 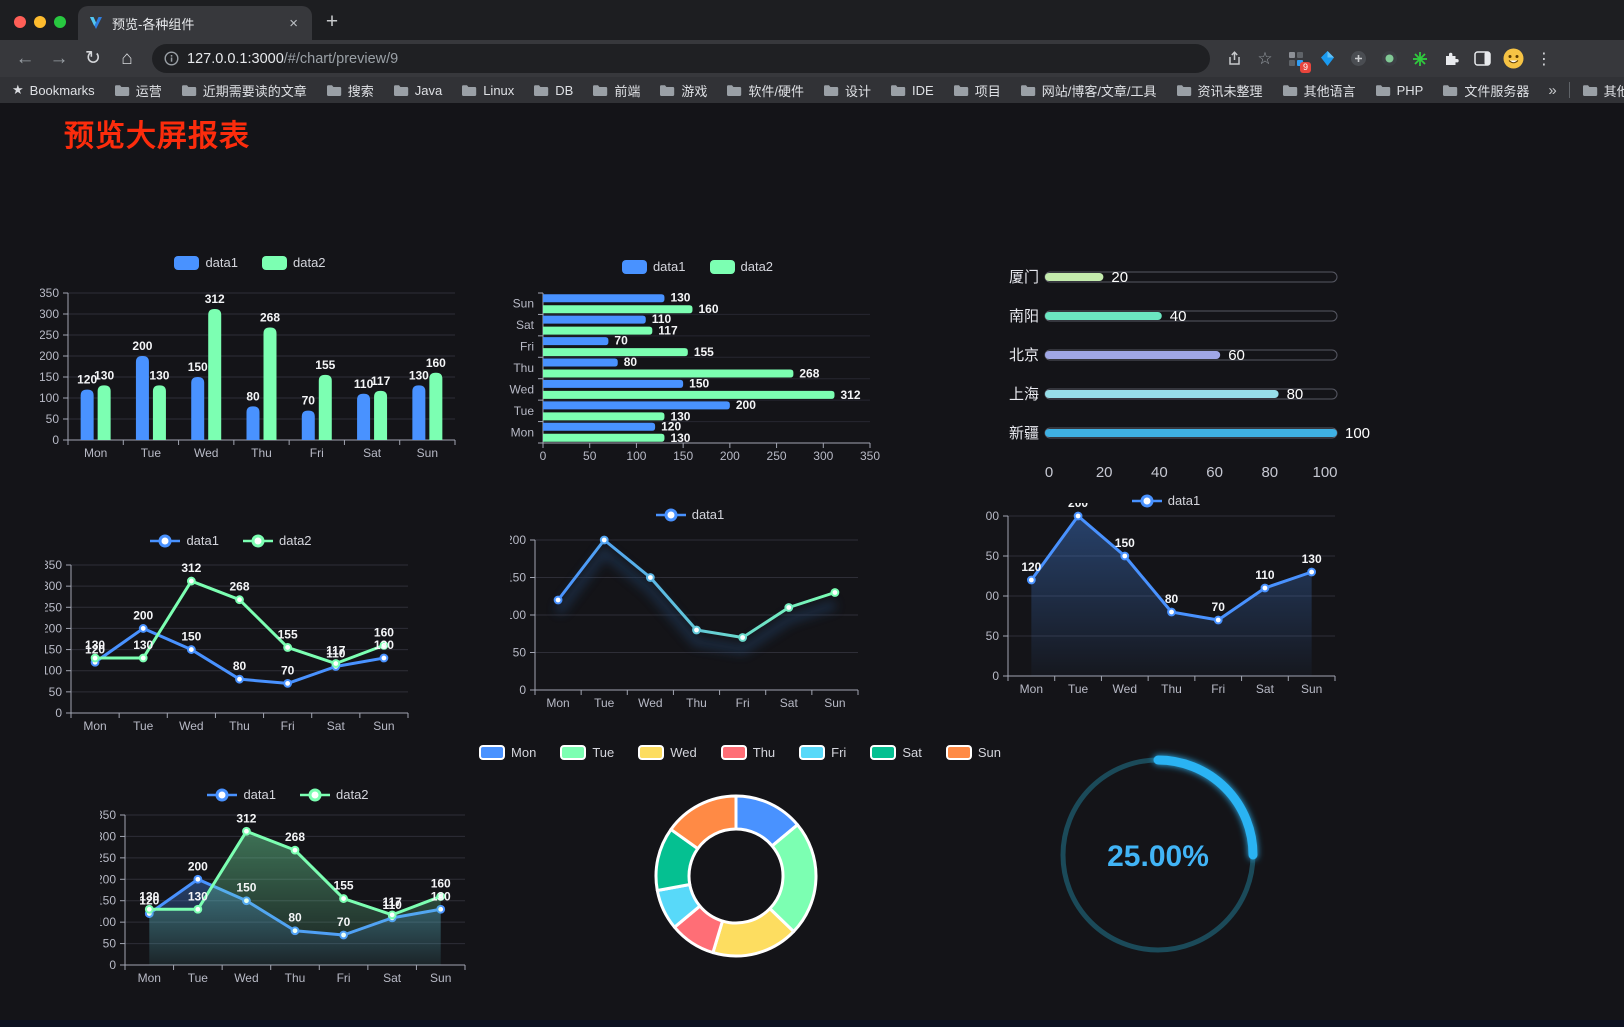 I want to click on kebab-menu-icon: ⋮, so click(x=1544, y=59).